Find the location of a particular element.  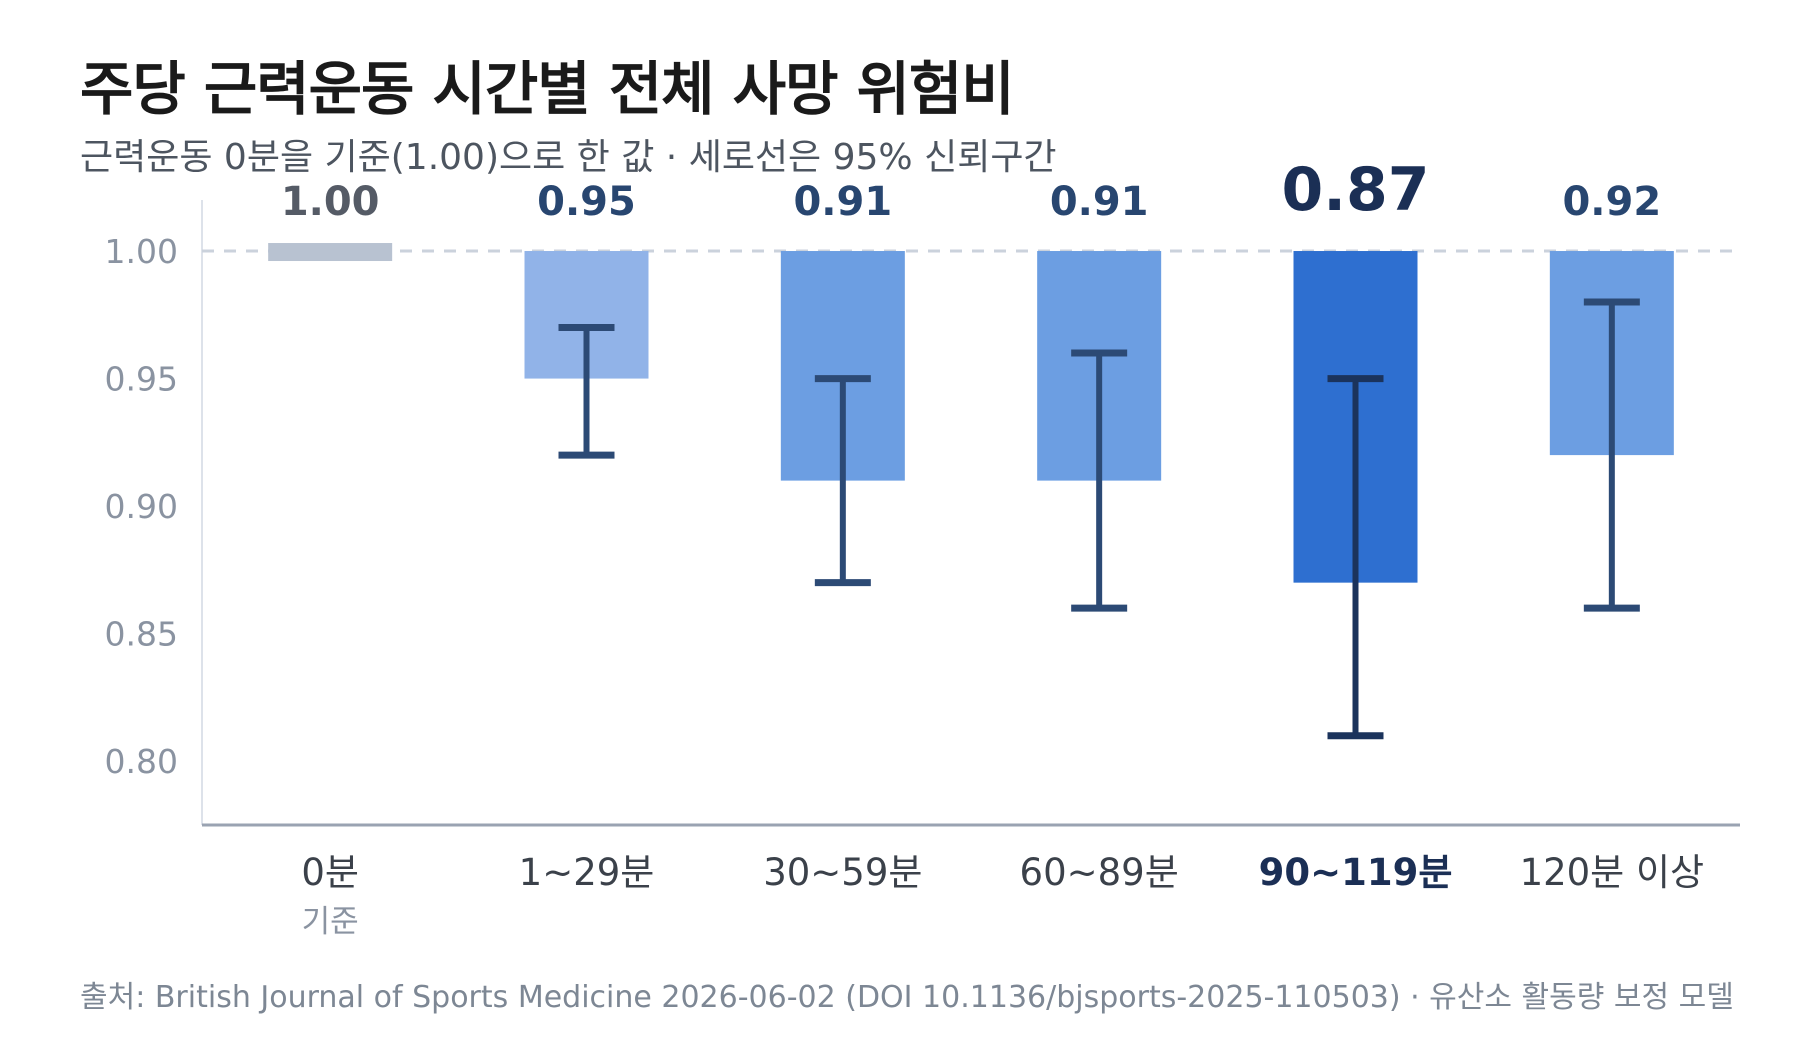

category-label: 0분 is located at coordinates (330, 872).